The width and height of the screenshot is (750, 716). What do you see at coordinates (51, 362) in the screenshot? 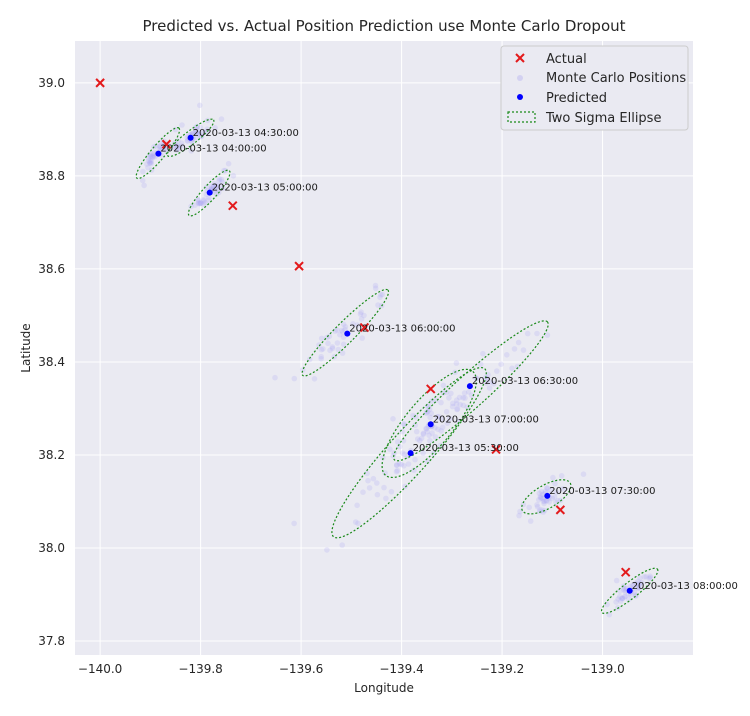
I see `y-tick-label: 38.4` at bounding box center [51, 362].